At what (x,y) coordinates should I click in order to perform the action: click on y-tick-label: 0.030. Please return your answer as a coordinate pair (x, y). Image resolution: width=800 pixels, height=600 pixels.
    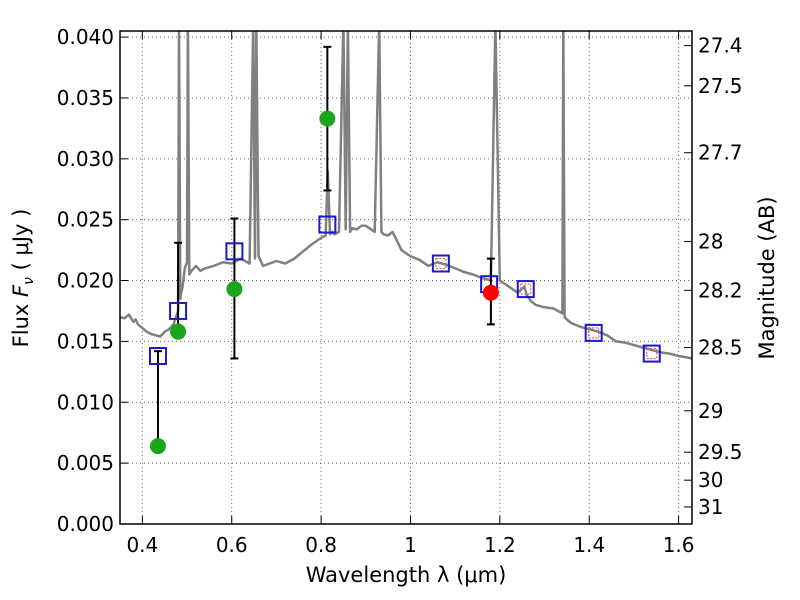
    Looking at the image, I should click on (85, 159).